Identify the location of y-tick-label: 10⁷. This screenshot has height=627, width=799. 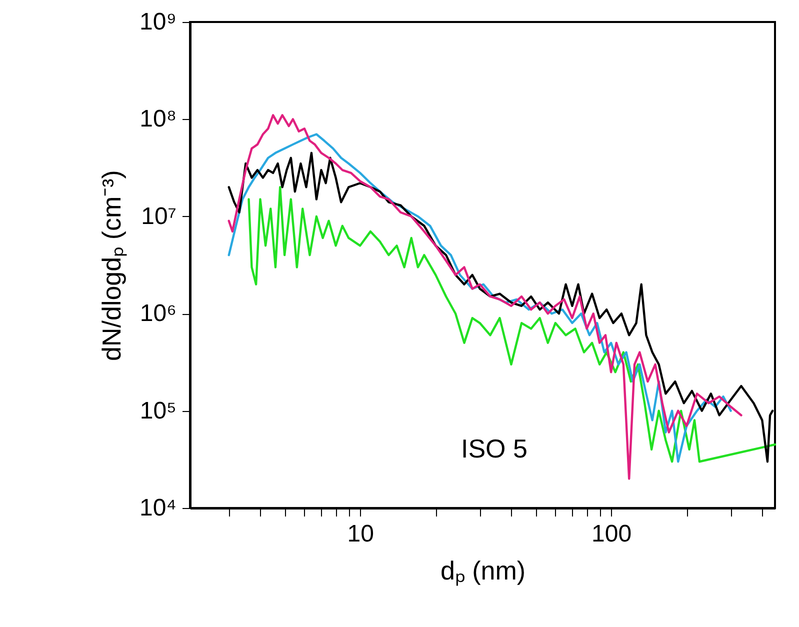
(158, 216).